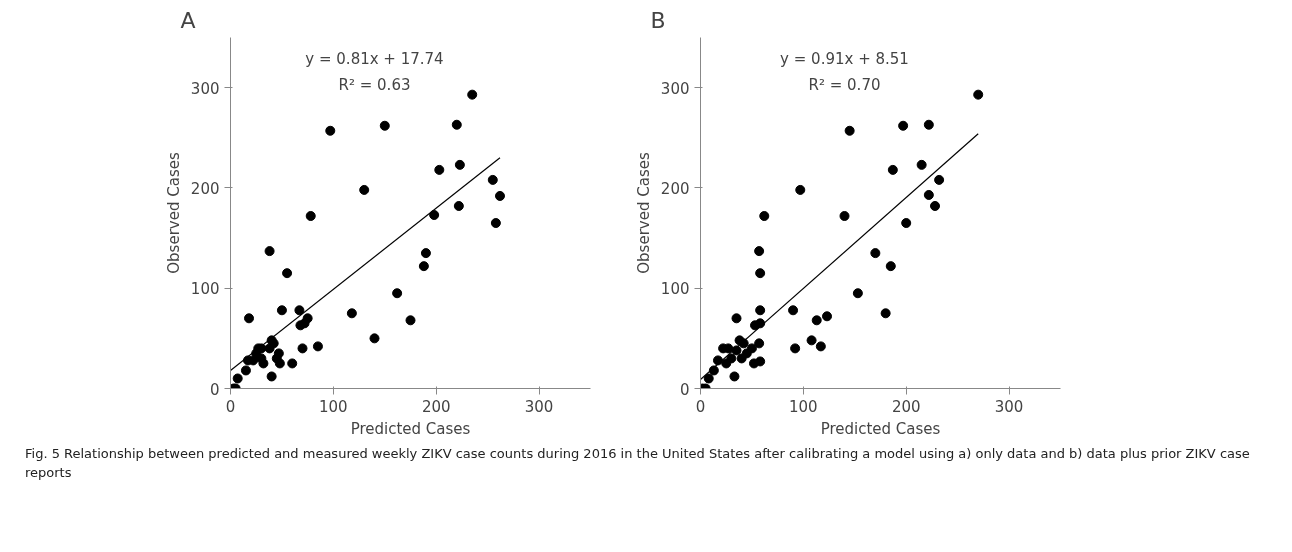 The width and height of the screenshot is (1292, 552). Describe the element at coordinates (374, 85) in the screenshot. I see `annotation: R² = 0.63` at that location.